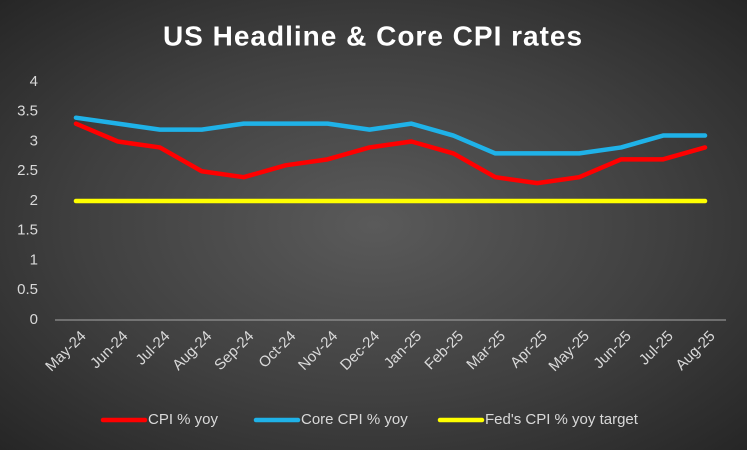 The image size is (747, 450). Describe the element at coordinates (360, 351) in the screenshot. I see `x-tick-label: Dec-24` at that location.